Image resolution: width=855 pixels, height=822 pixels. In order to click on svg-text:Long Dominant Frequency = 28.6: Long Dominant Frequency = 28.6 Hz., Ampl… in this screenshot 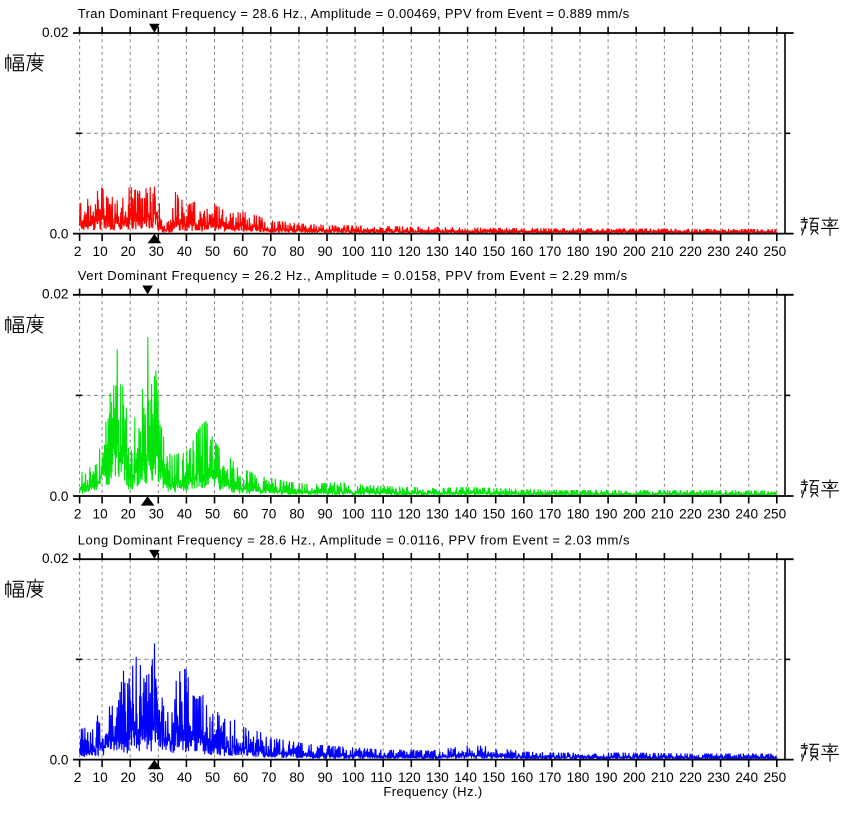, I will do `click(354, 539)`.